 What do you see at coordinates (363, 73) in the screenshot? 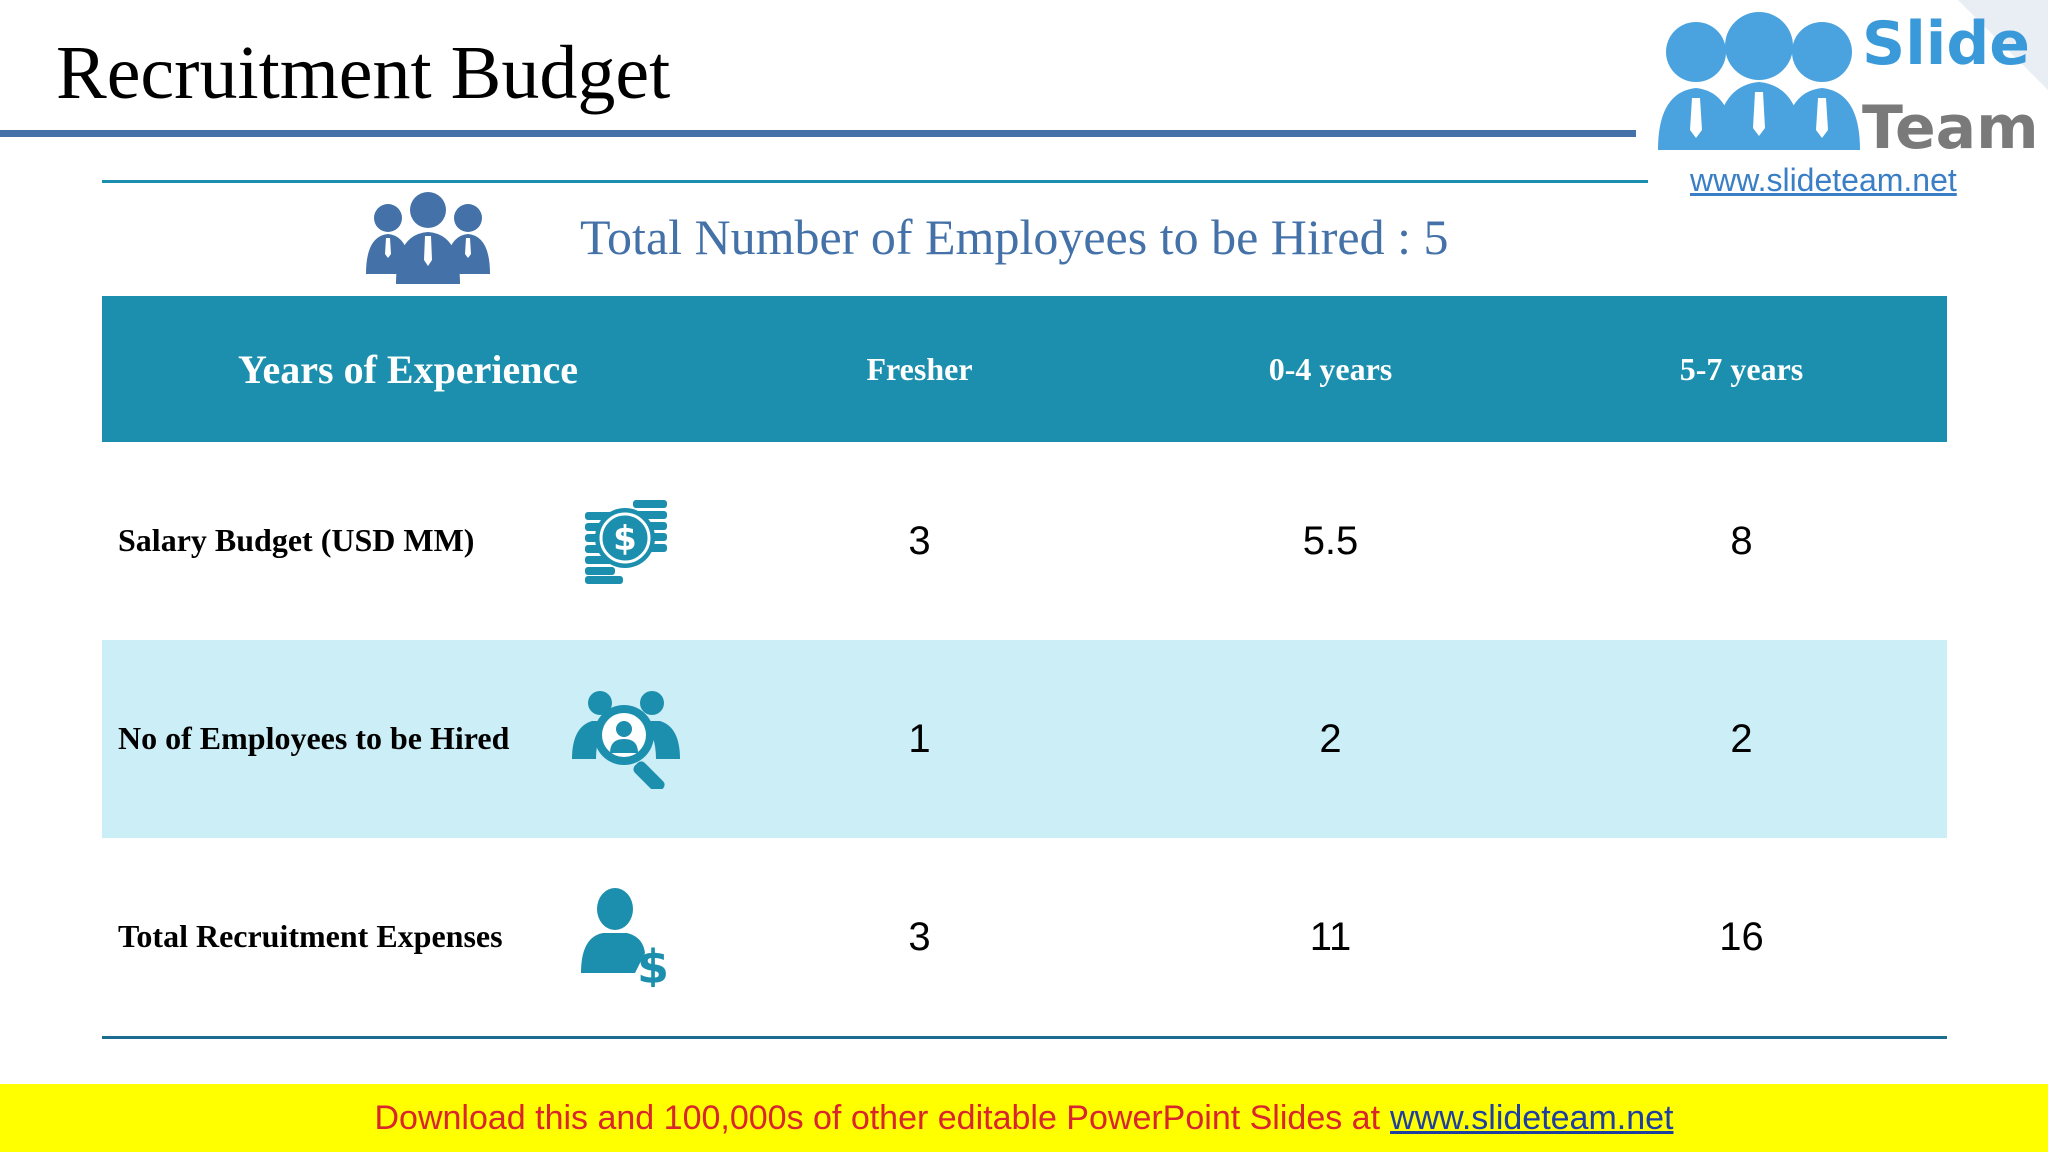
I see `slide-title: Recruitment Budget` at bounding box center [363, 73].